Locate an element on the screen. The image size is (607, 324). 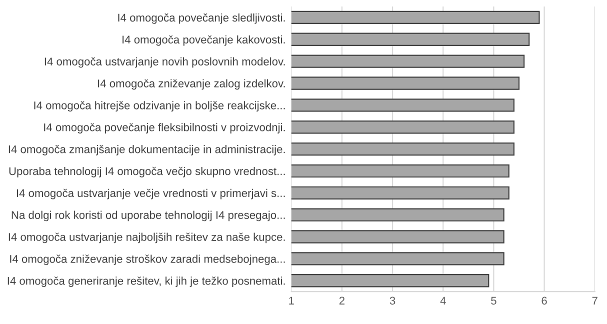
y-tick-label: I4 omogoča povečanje fleksibilnosti v proizvodnji. is located at coordinates (164, 128).